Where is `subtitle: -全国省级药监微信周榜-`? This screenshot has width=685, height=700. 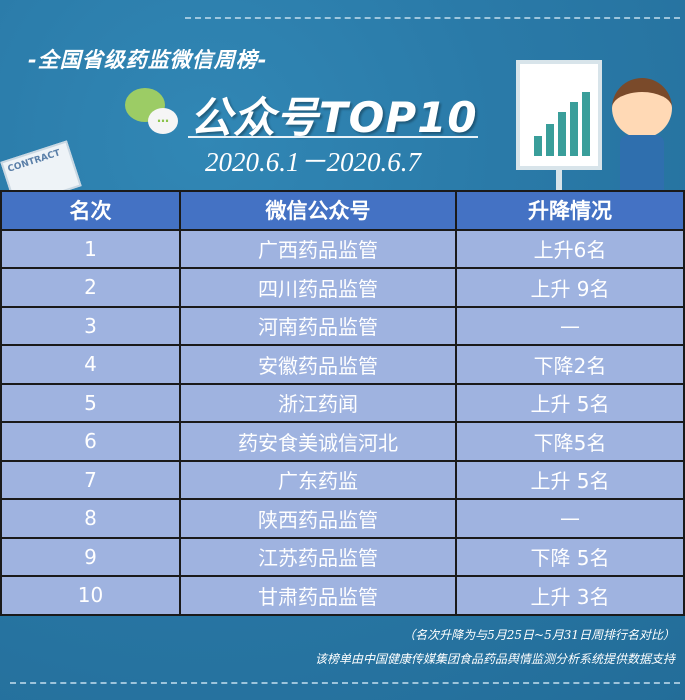 subtitle: -全国省级药监微信周榜- is located at coordinates (148, 60).